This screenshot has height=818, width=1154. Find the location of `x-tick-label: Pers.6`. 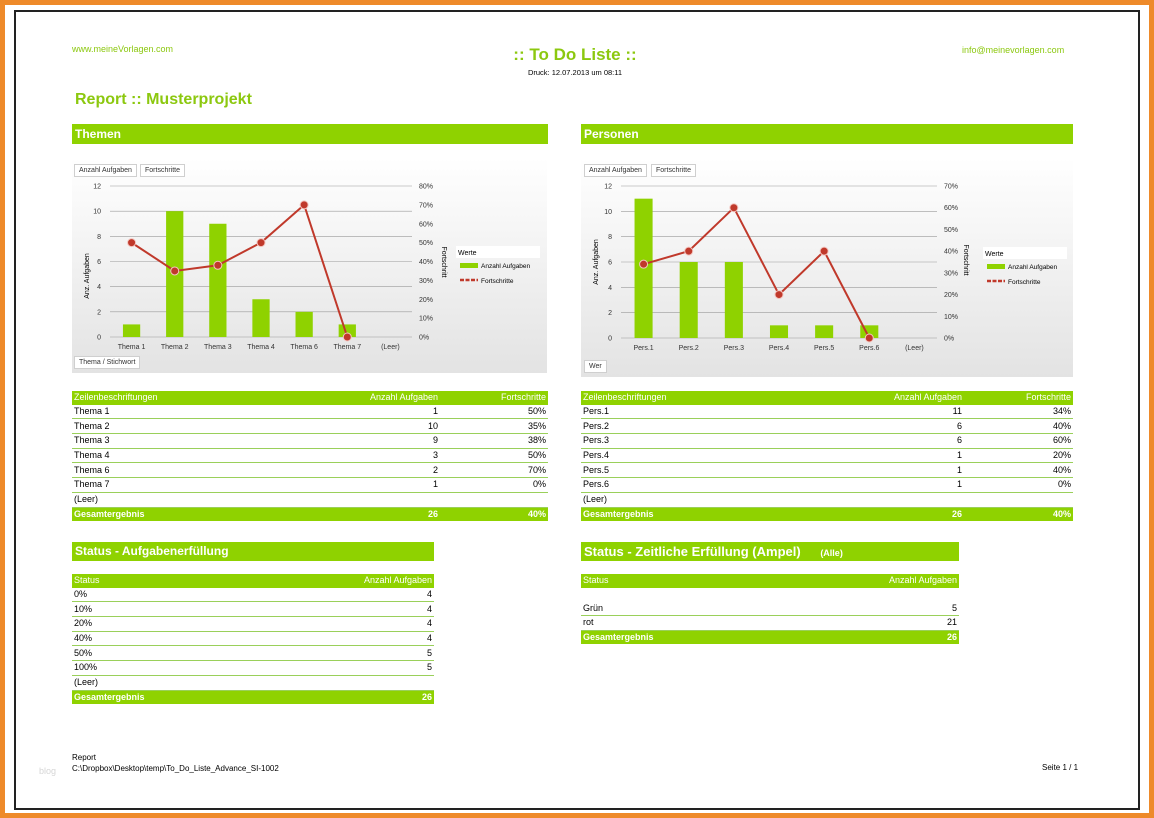

x-tick-label: Pers.6 is located at coordinates (869, 348).